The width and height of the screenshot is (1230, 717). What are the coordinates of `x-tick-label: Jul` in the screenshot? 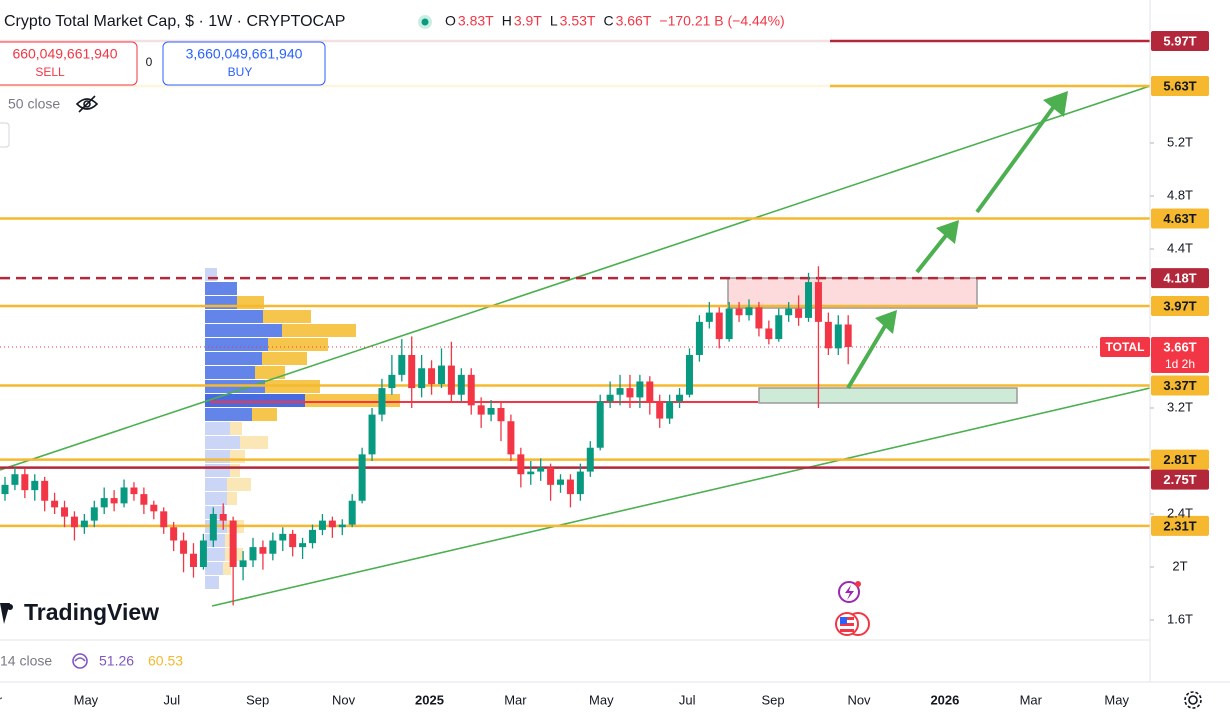 It's located at (171, 699).